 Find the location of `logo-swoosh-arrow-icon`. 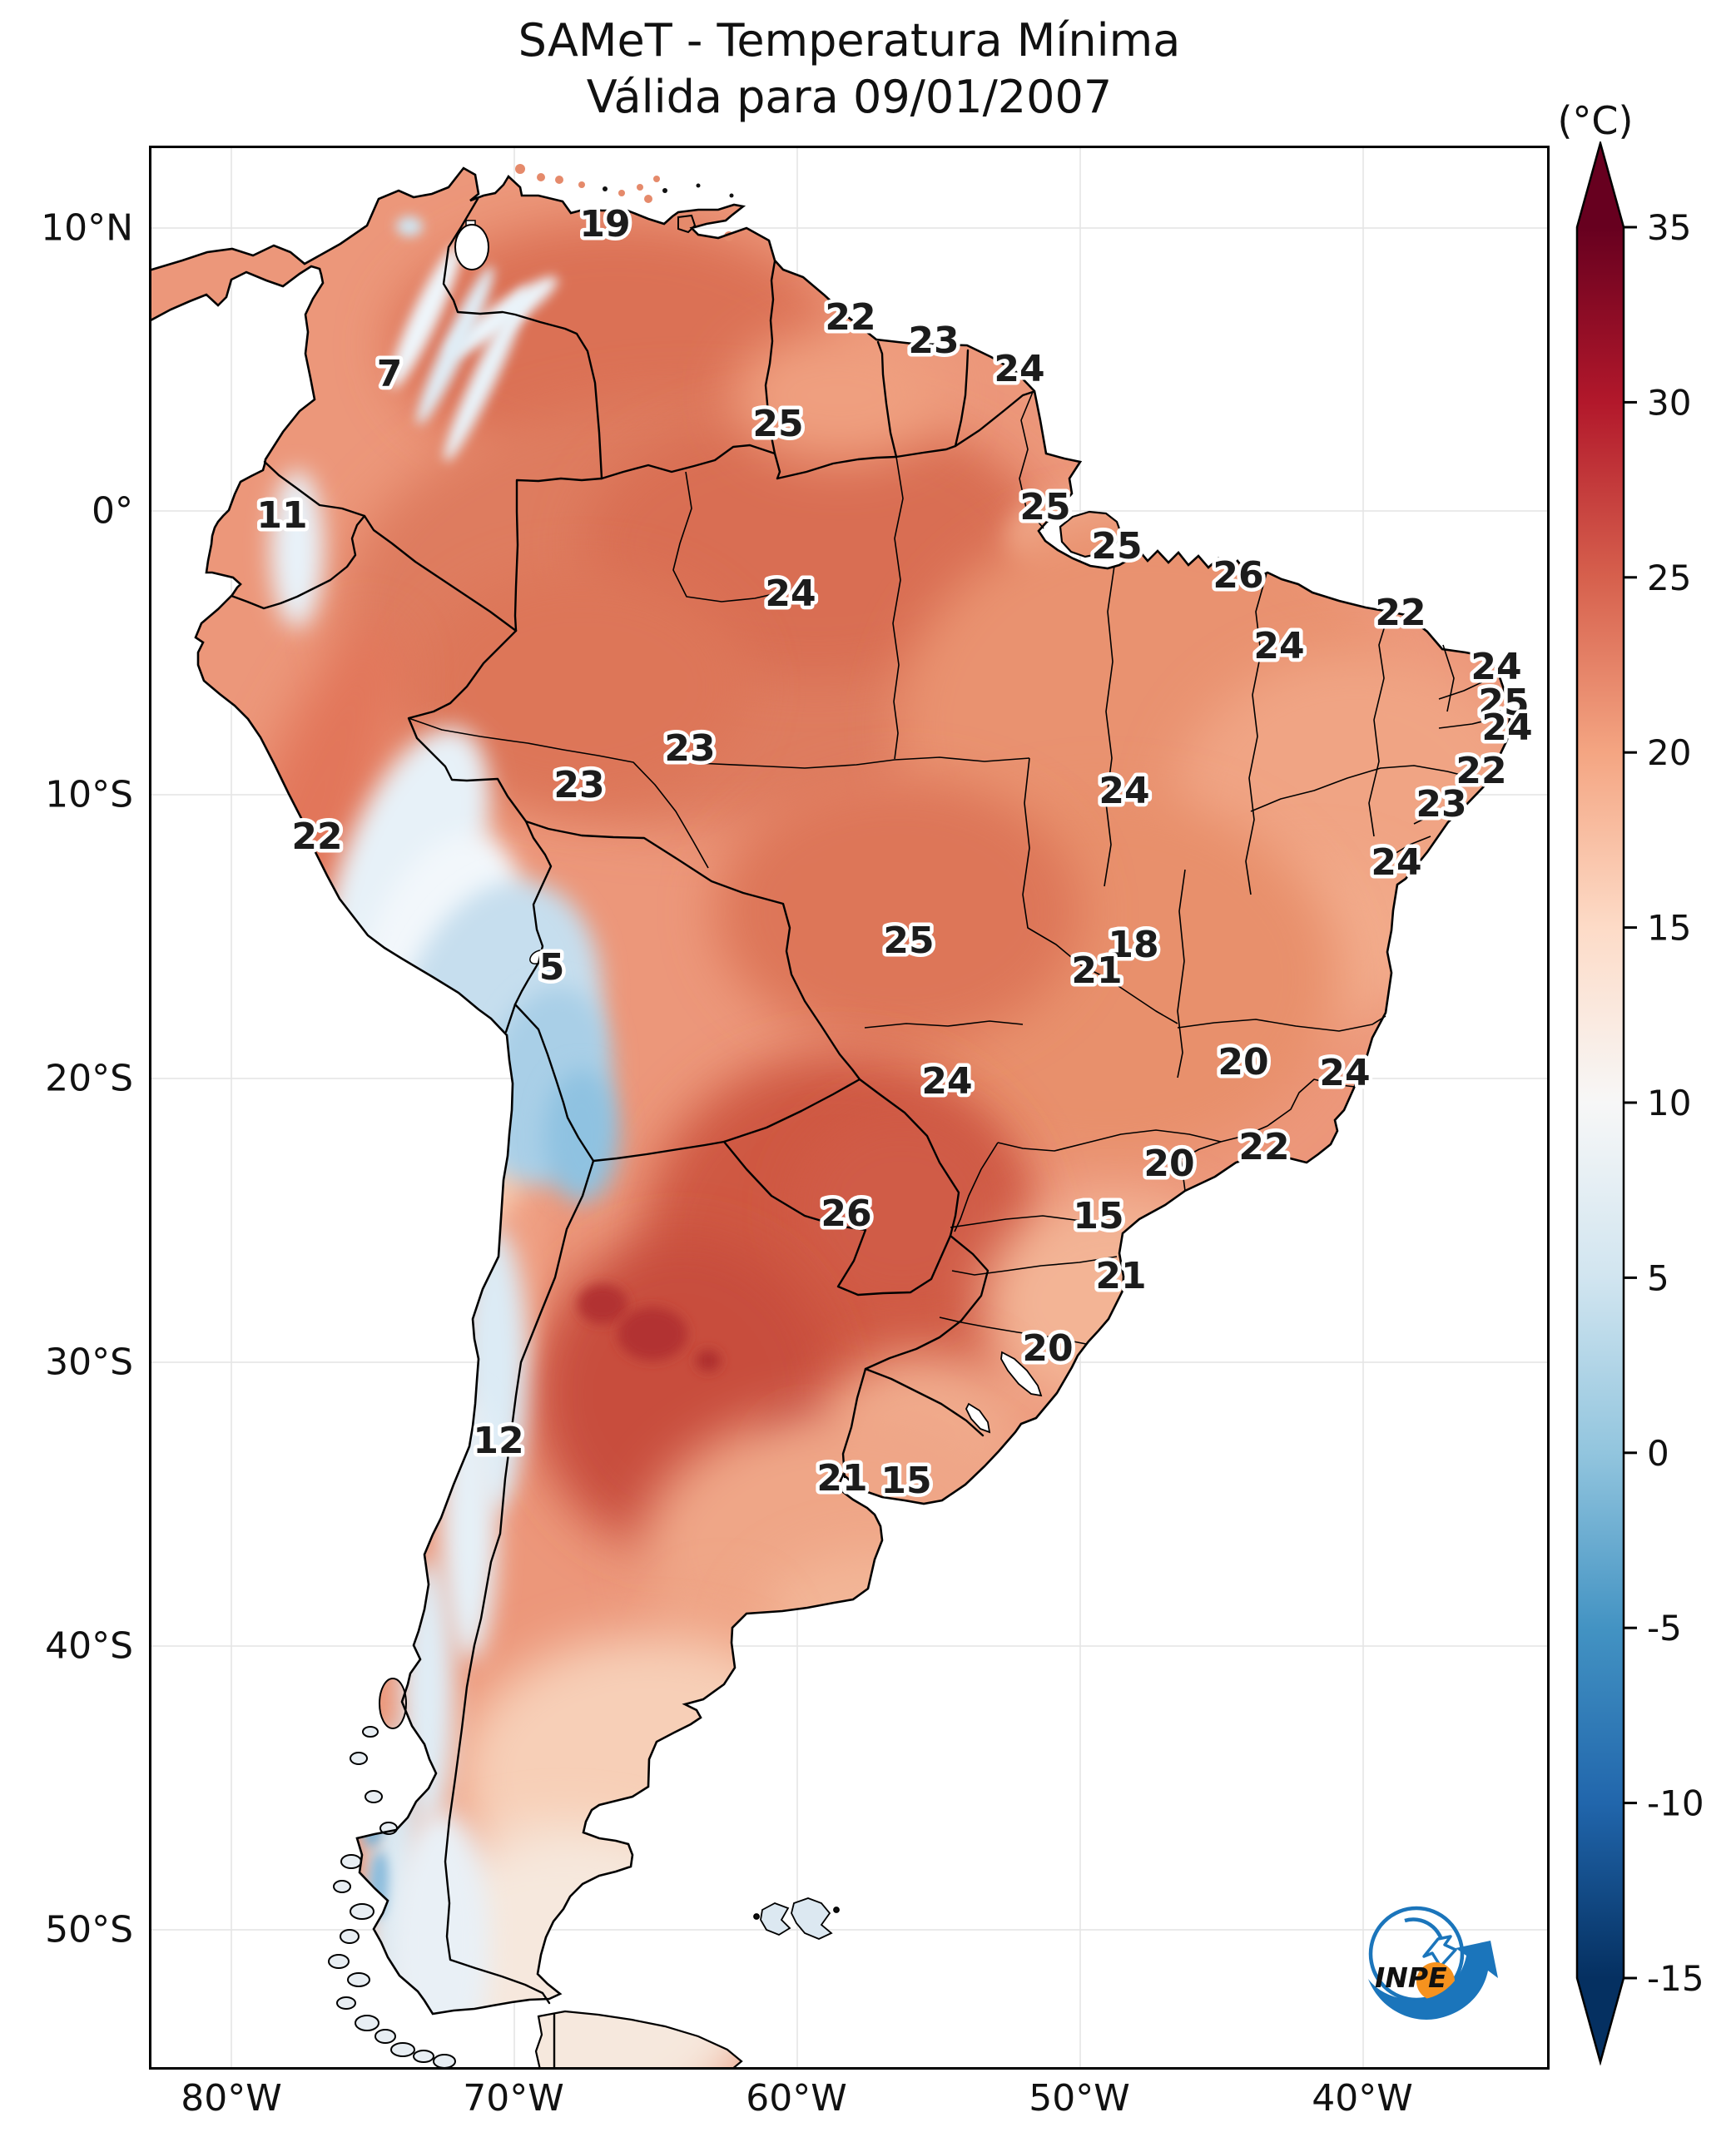

logo-swoosh-arrow-icon is located at coordinates (1433, 1980).